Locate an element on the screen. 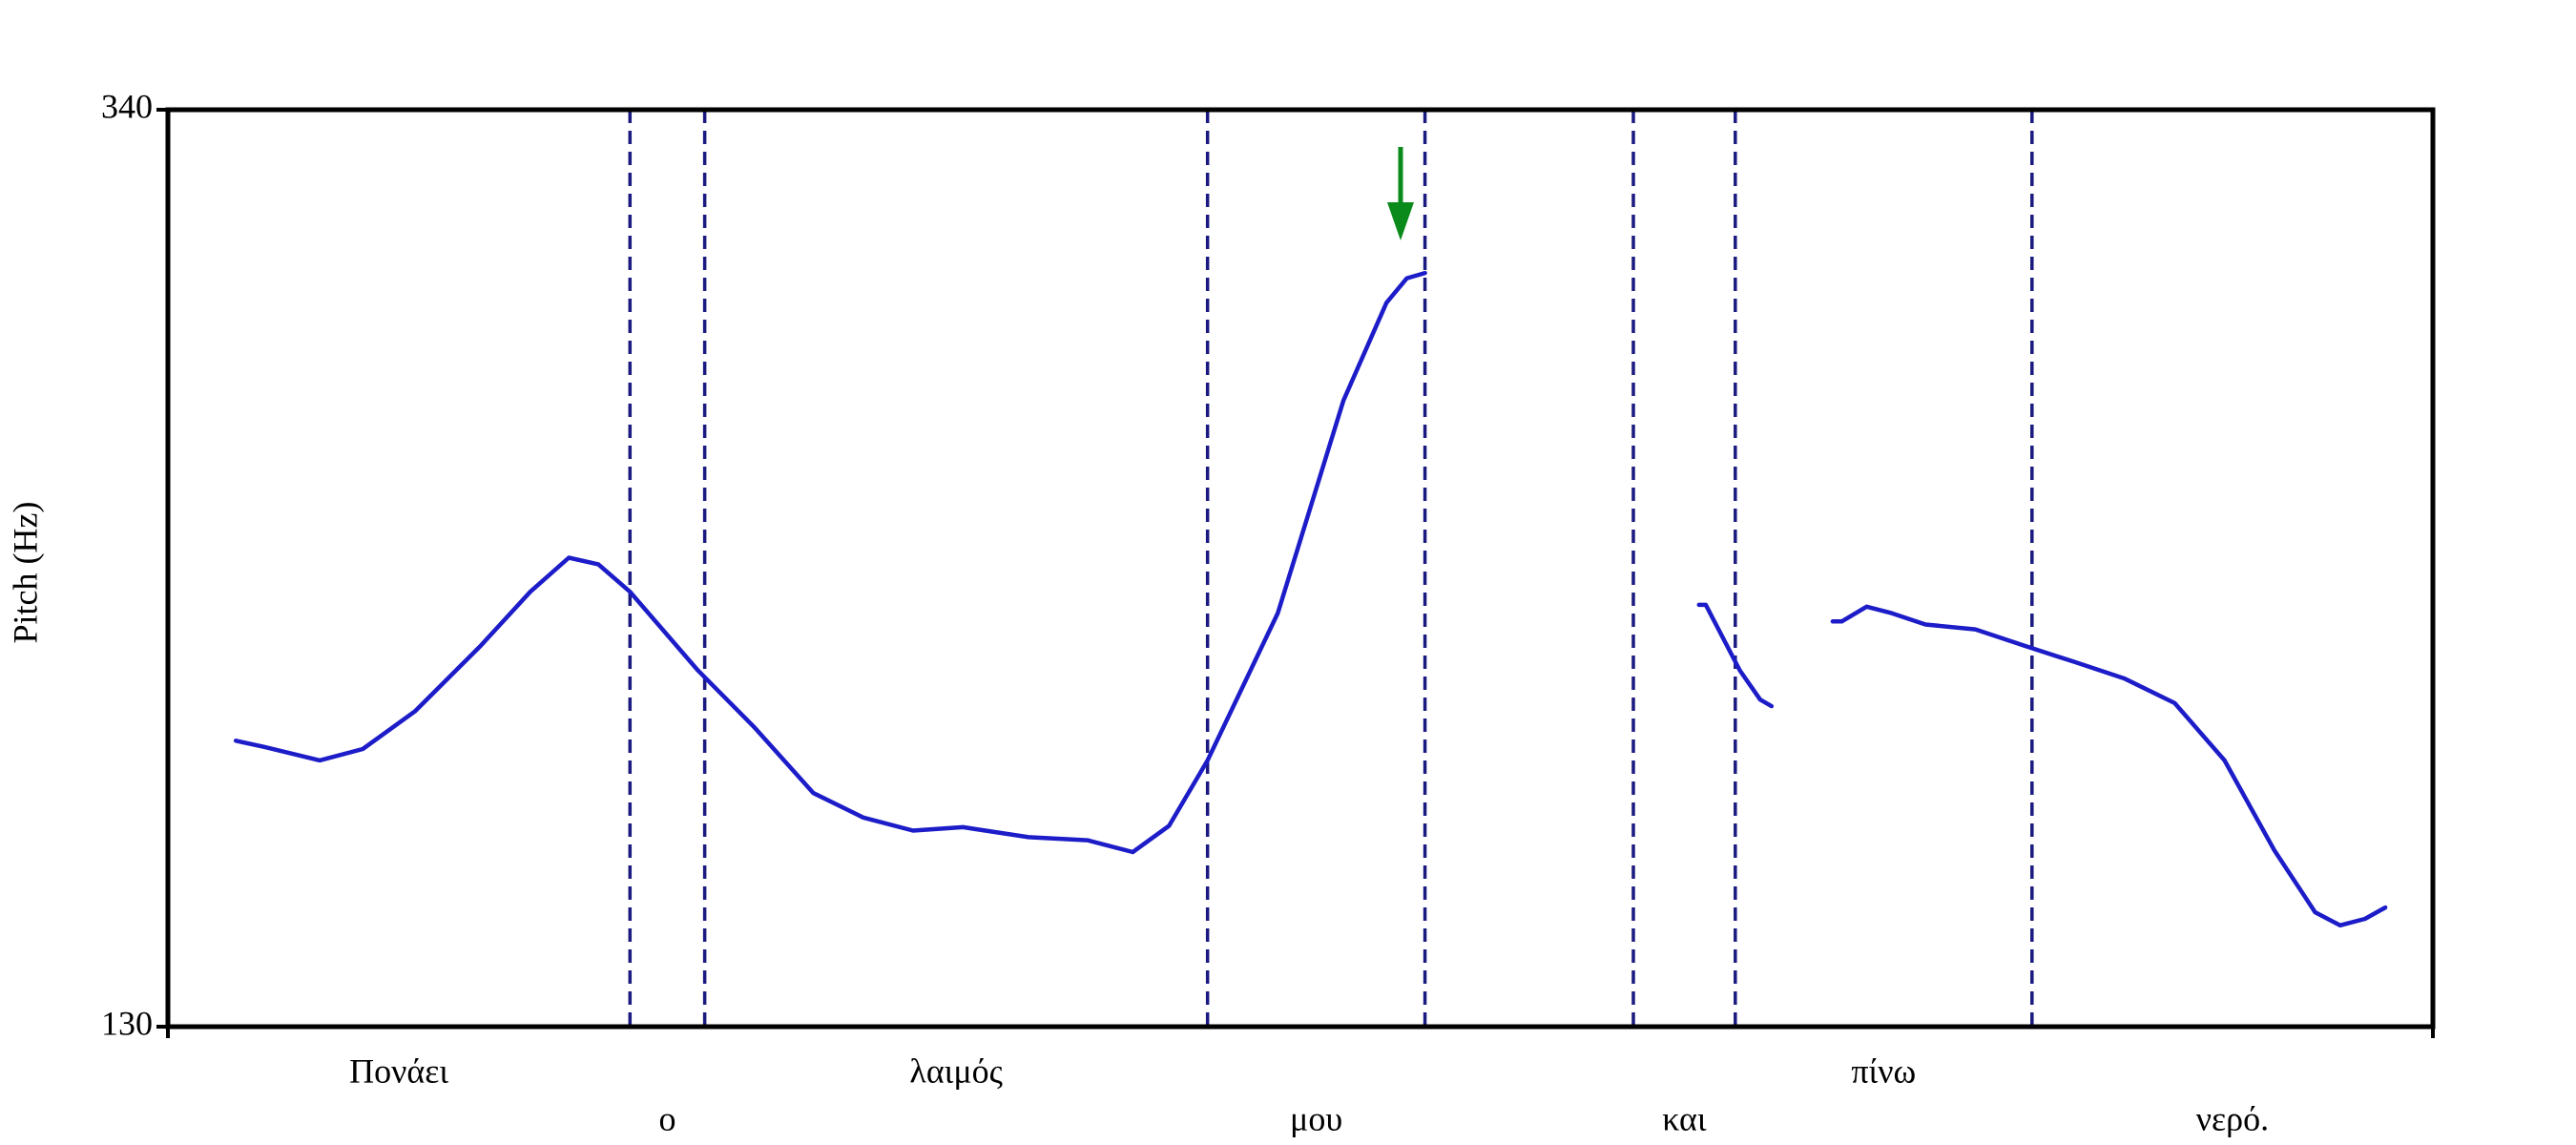 The image size is (2576, 1145). interval-label: Πονάει is located at coordinates (398, 1070).